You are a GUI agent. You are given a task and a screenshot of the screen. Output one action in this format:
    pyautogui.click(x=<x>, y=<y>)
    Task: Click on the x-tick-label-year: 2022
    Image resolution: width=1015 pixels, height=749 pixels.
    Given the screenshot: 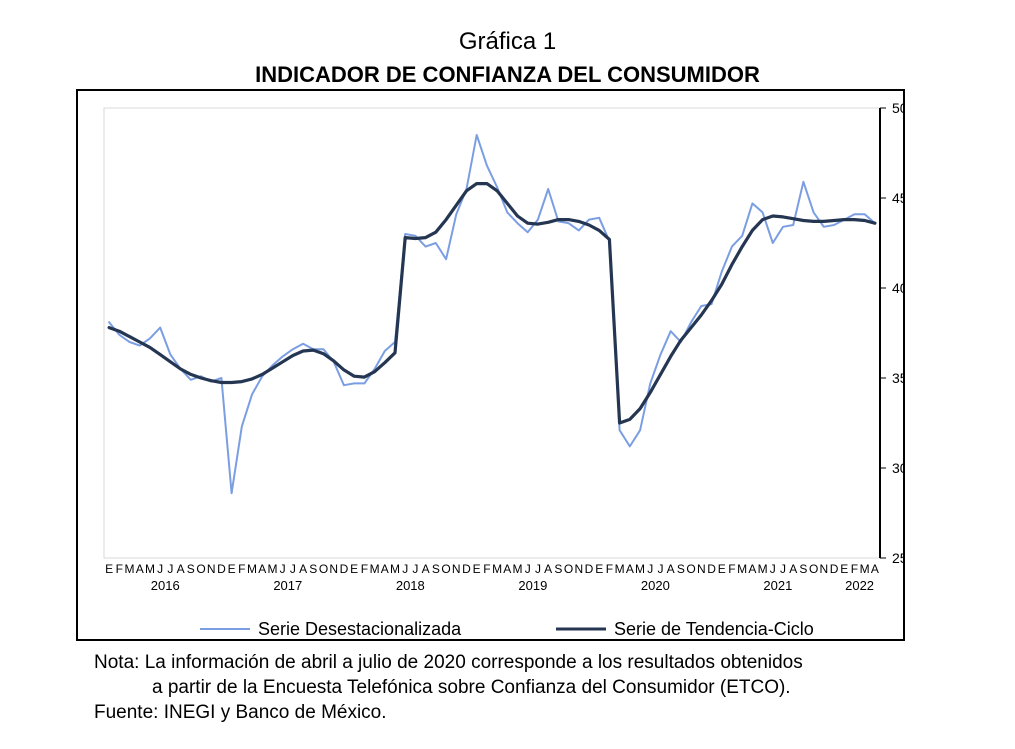 What is the action you would take?
    pyautogui.click(x=859, y=585)
    